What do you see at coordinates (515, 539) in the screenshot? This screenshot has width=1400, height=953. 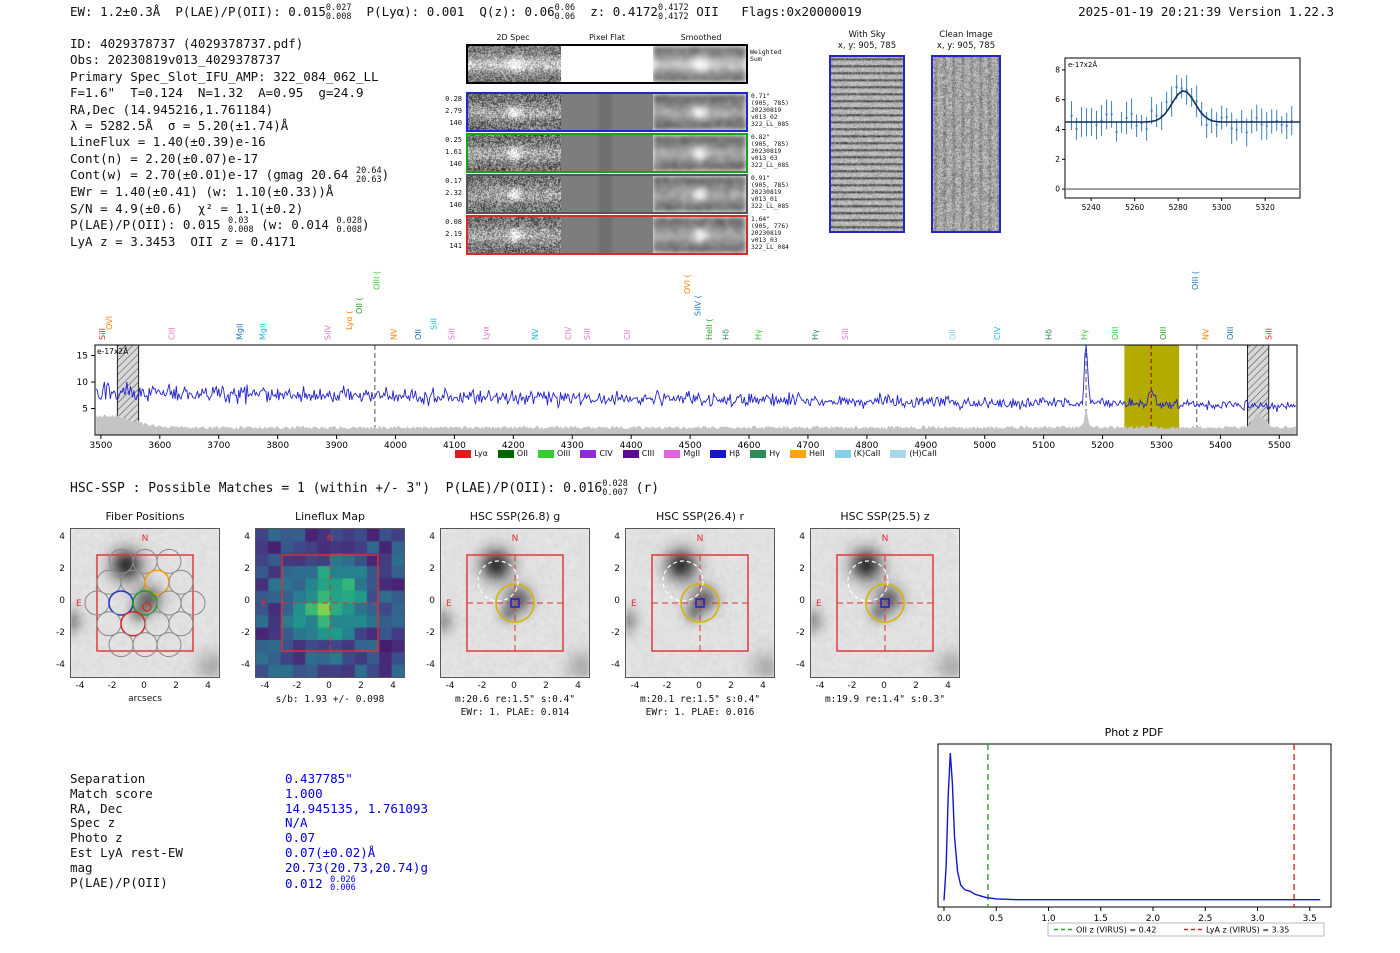 I see `svg-text: N` at bounding box center [515, 539].